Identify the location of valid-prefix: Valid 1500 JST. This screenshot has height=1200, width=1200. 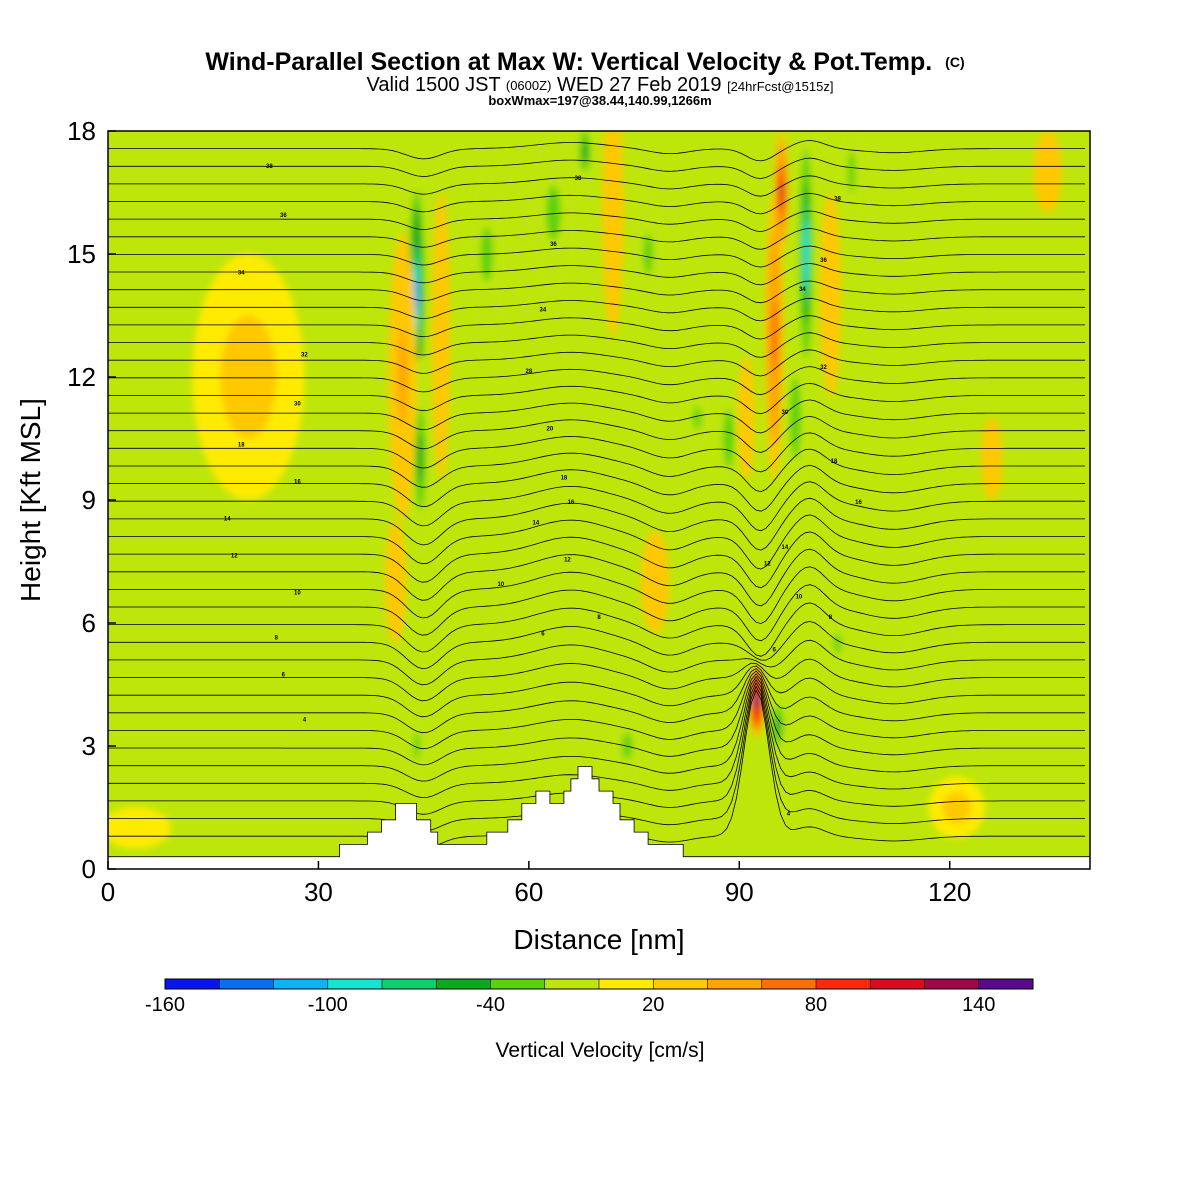
(434, 85).